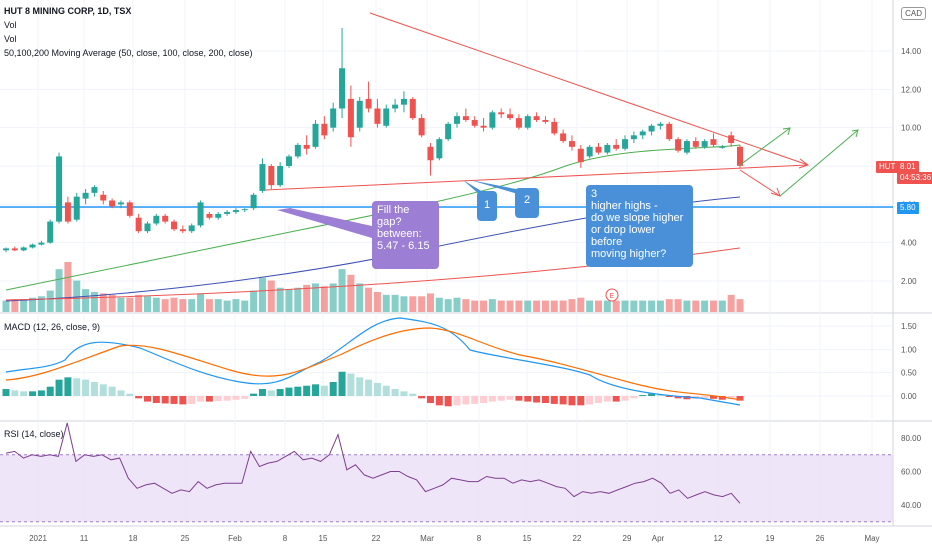 The width and height of the screenshot is (932, 555). What do you see at coordinates (887, 167) in the screenshot?
I see `ticker-badge: HUT` at bounding box center [887, 167].